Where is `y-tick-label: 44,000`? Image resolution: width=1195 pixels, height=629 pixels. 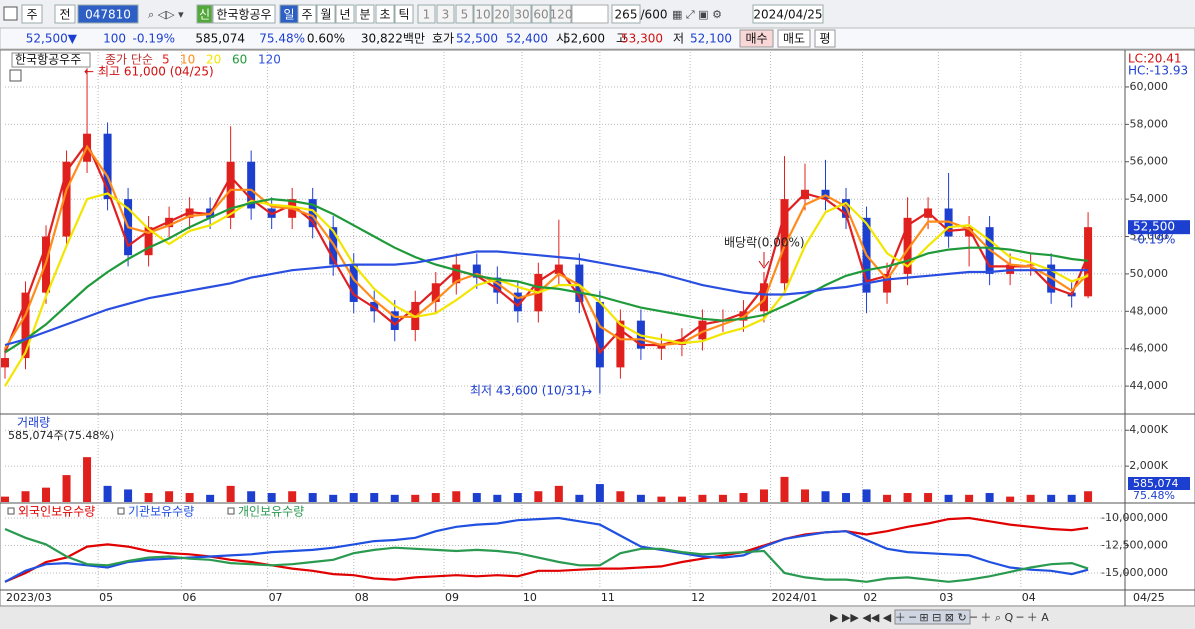 y-tick-label: 44,000 is located at coordinates (1149, 385).